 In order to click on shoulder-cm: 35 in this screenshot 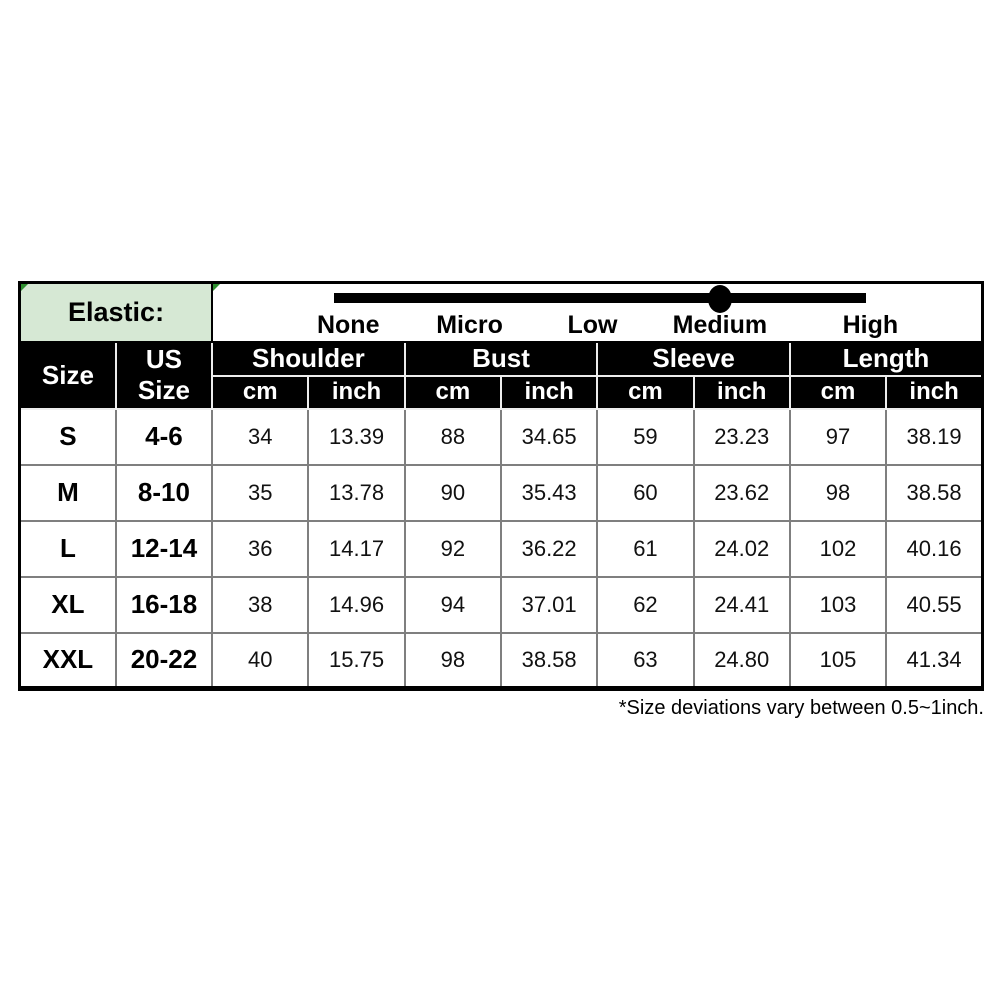, I will do `click(260, 492)`.